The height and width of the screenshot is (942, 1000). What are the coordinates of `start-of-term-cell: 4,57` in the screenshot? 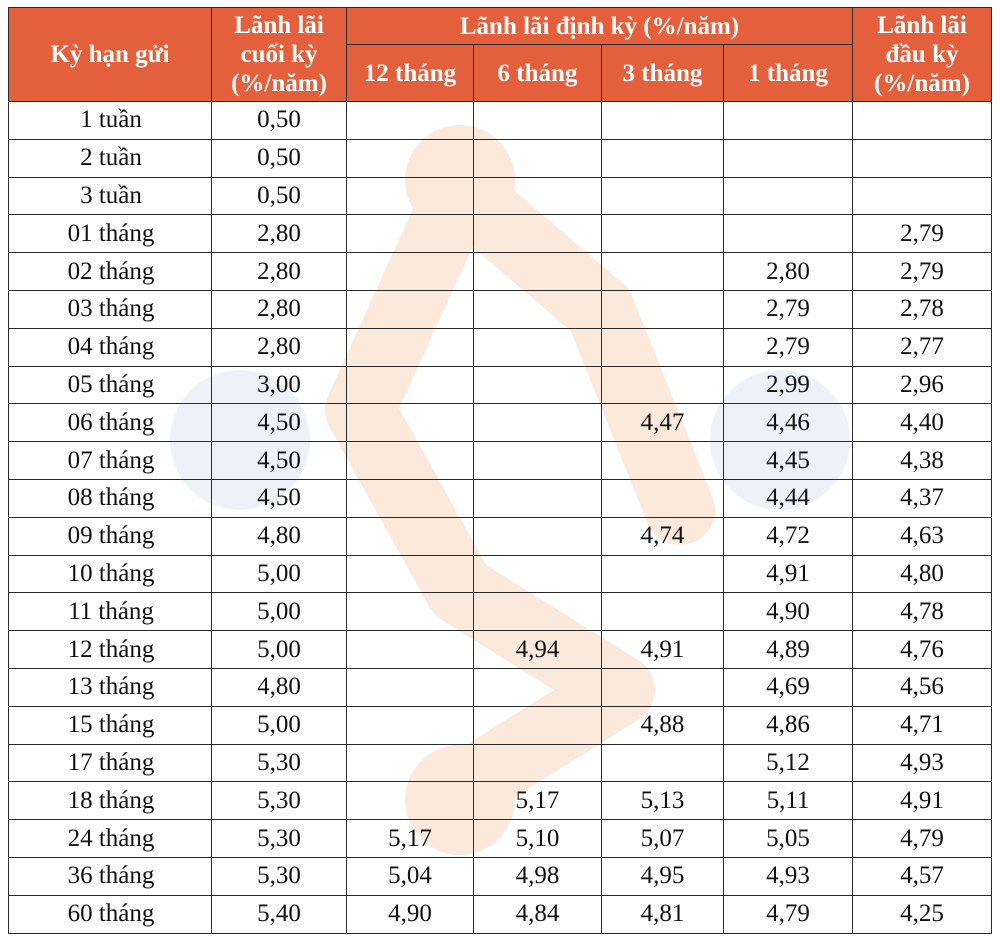 It's located at (922, 876).